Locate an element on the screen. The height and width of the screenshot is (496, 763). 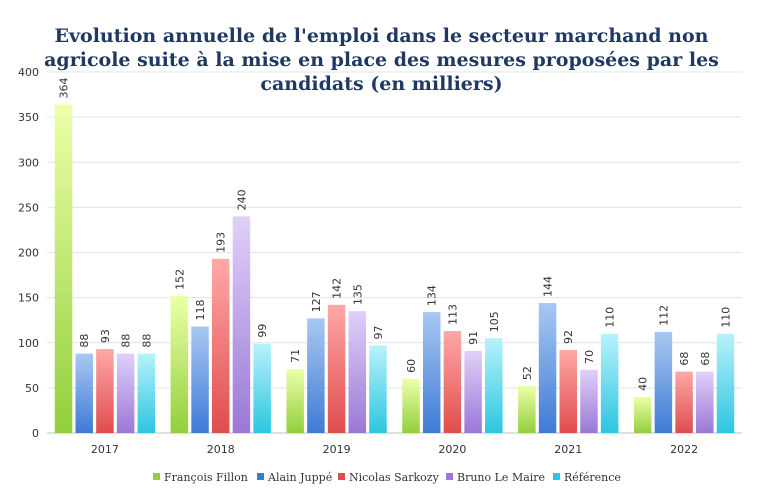
data-label: 105 is located at coordinates (494, 321).